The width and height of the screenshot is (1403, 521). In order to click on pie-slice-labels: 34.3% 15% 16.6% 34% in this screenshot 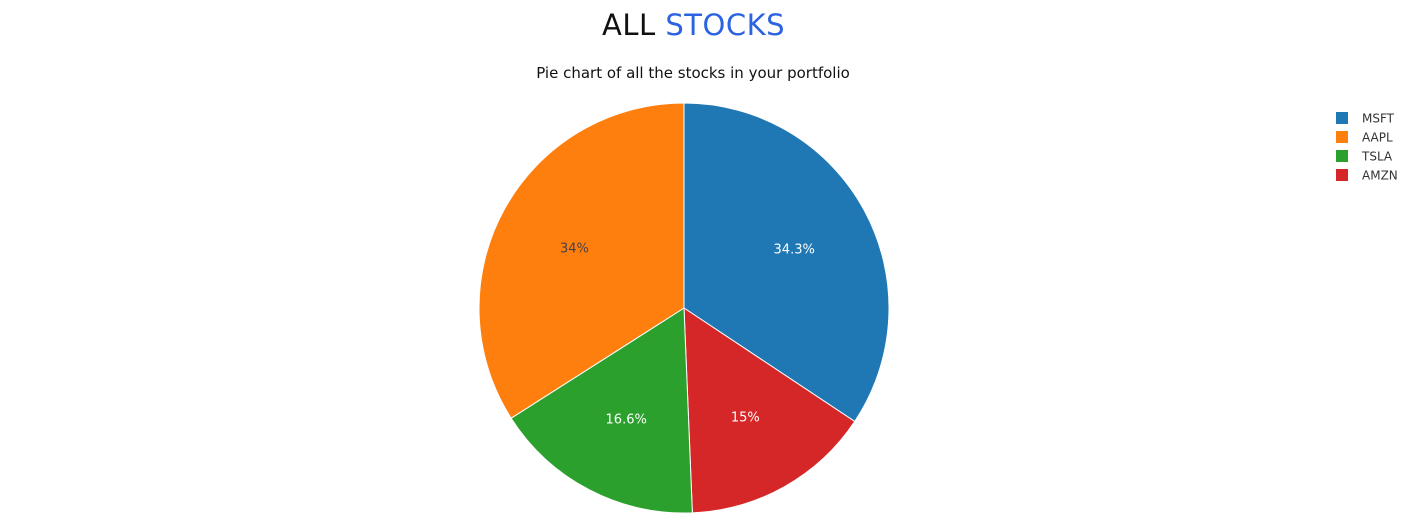, I will do `click(687, 334)`.